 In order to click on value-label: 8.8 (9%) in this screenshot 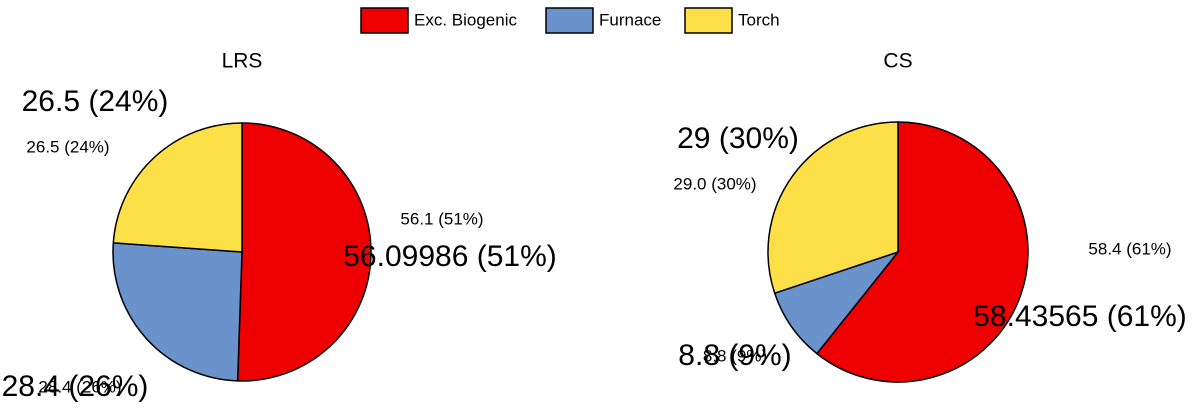, I will do `click(735, 355)`.